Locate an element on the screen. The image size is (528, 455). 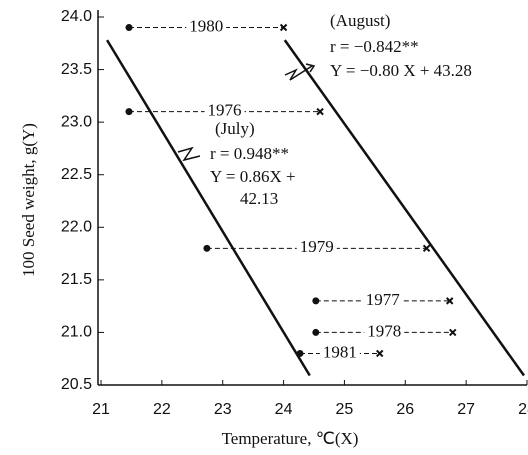
year-label: 1981 is located at coordinates (340, 351).